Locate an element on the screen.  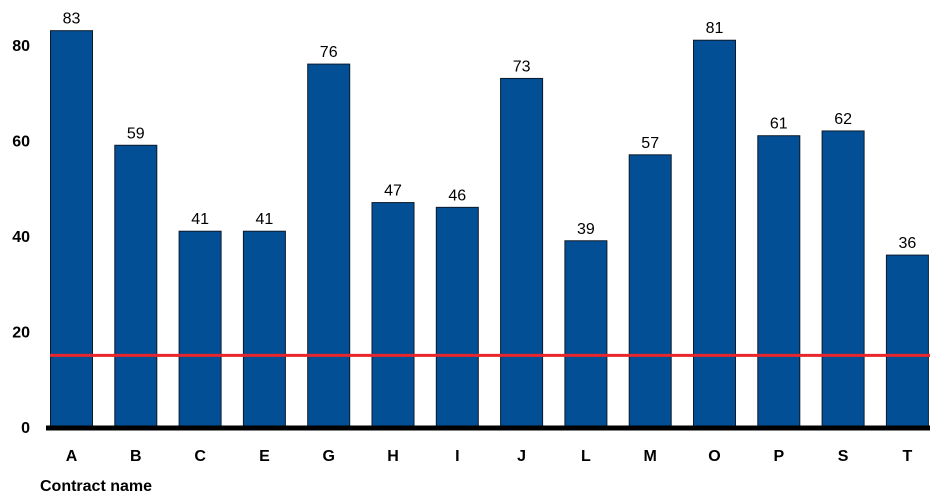
bar-value-label: 47 is located at coordinates (393, 191).